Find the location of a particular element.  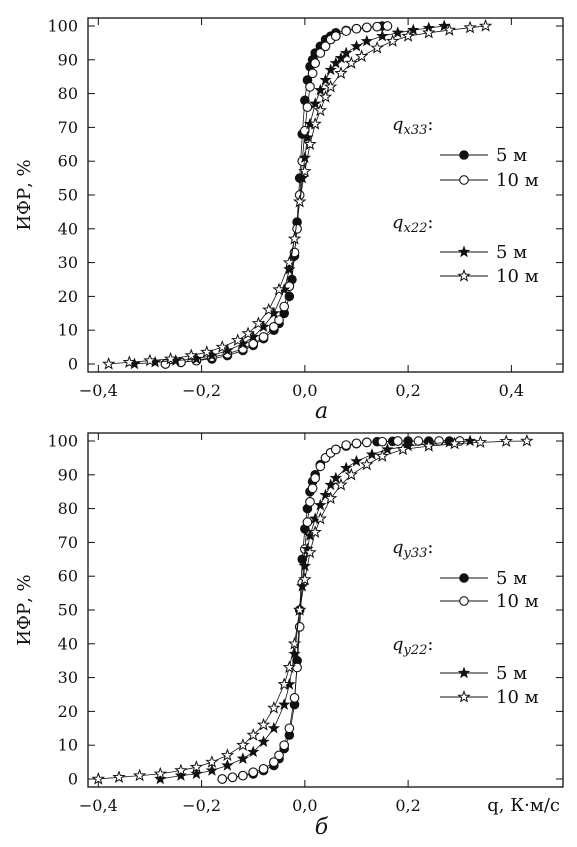

legend-group-title: qy33: is located at coordinates (413, 549).